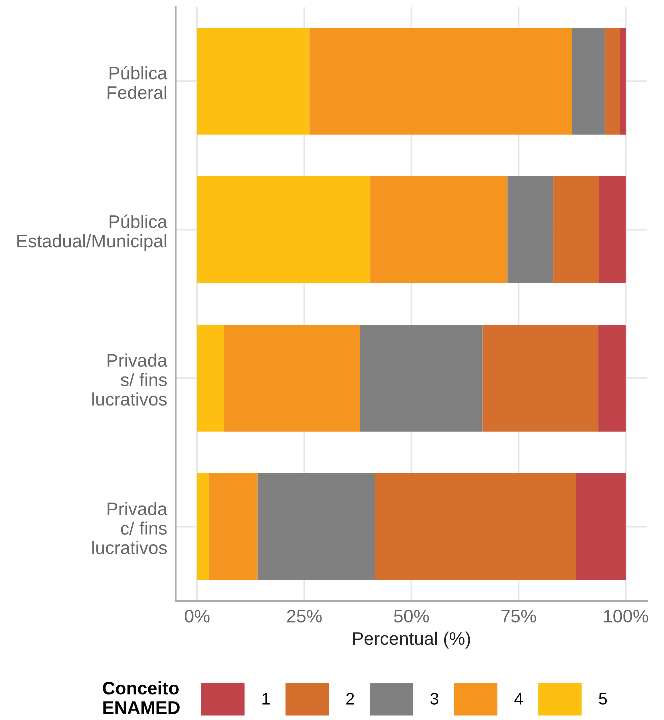 The height and width of the screenshot is (720, 664). What do you see at coordinates (304, 616) in the screenshot?
I see `x-tick-label: 25%` at bounding box center [304, 616].